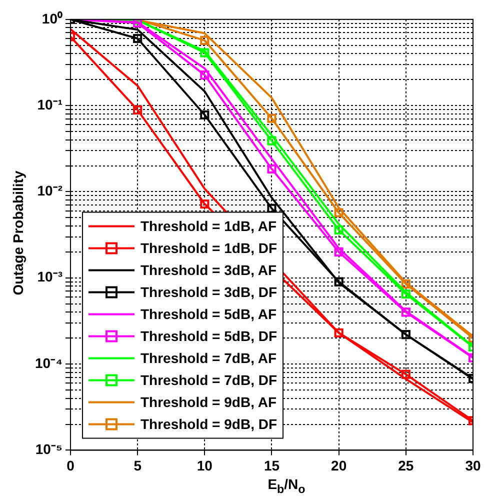 The height and width of the screenshot is (504, 493). What do you see at coordinates (50, 104) in the screenshot?
I see `y-tick-label: 10⁻¹` at bounding box center [50, 104].